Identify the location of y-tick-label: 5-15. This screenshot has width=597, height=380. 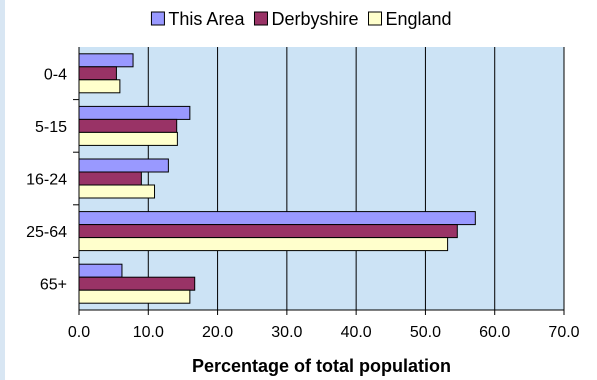
(51, 127).